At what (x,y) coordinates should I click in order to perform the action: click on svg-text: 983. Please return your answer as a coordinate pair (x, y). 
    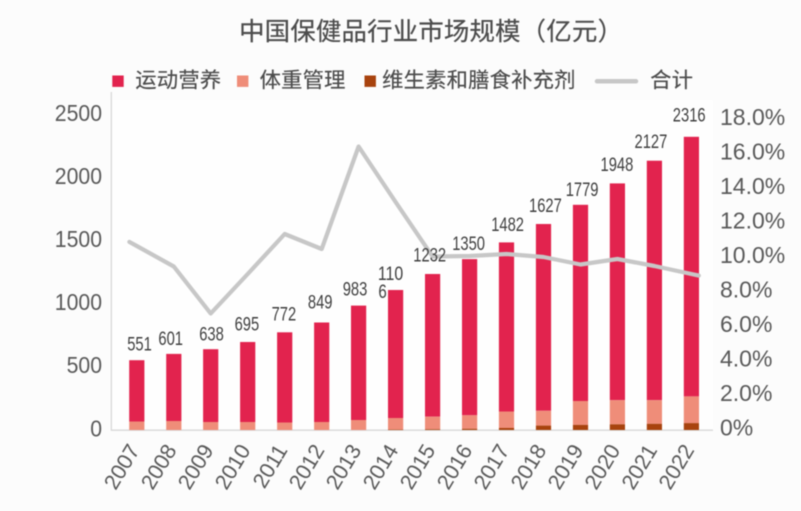
    Looking at the image, I should click on (355, 290).